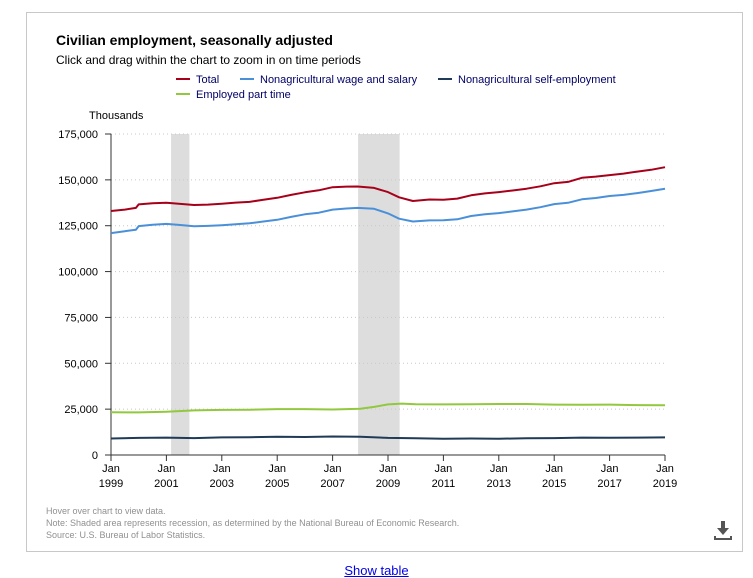 This screenshot has width=753, height=578. Describe the element at coordinates (78, 273) in the screenshot. I see `y-tick-label: 100,000` at that location.